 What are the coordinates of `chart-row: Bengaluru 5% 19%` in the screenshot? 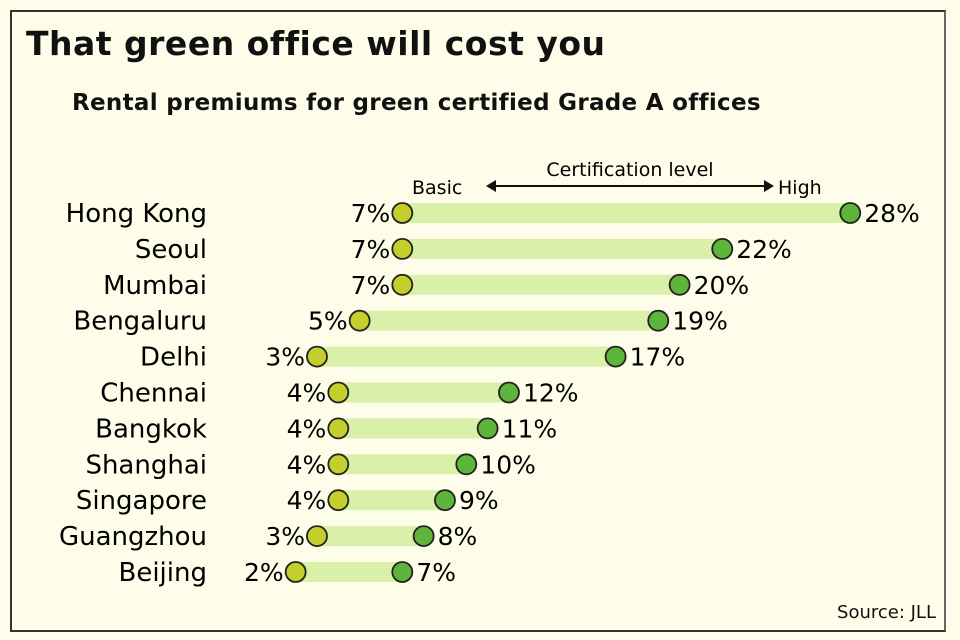 It's located at (400, 322).